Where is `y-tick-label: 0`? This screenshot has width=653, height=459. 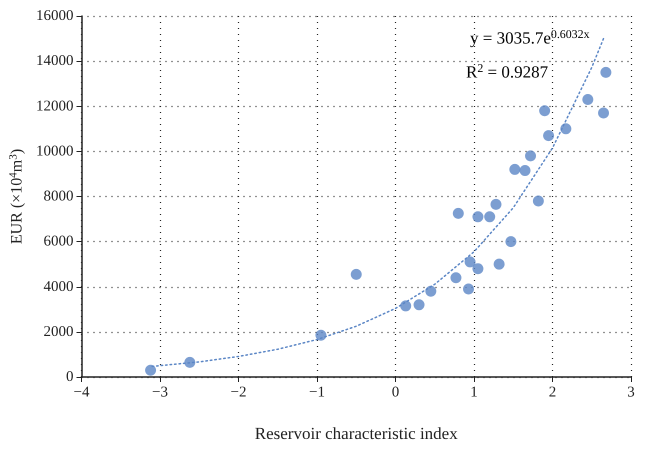 y-tick-label: 0 is located at coordinates (70, 377).